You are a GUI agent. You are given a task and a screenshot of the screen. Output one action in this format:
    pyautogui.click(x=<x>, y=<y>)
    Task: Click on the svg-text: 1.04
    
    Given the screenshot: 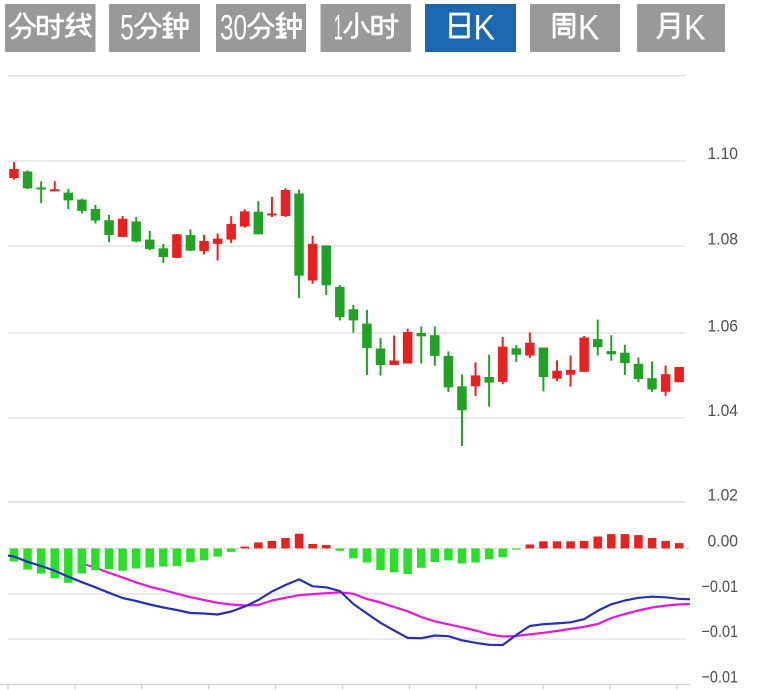 What is the action you would take?
    pyautogui.click(x=723, y=410)
    